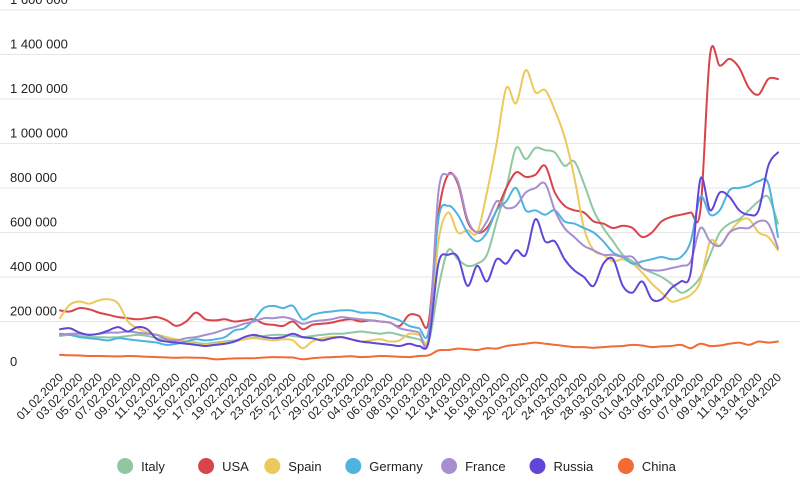  I want to click on legend-label: China, so click(659, 466).